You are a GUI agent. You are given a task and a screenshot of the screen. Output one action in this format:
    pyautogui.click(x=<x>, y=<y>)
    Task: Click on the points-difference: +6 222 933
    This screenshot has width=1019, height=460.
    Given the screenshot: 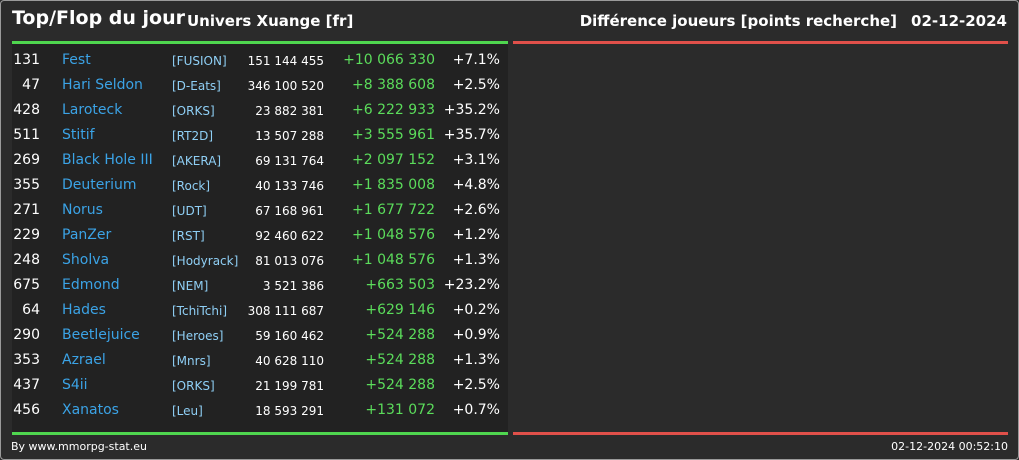 What is the action you would take?
    pyautogui.click(x=393, y=110)
    